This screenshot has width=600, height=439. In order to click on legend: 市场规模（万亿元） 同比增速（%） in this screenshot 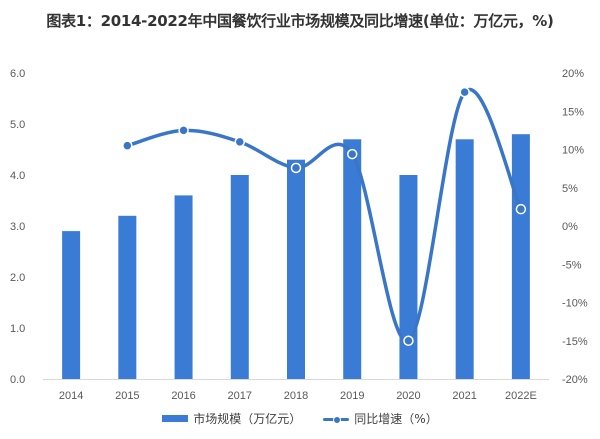, I will do `click(300, 418)`.